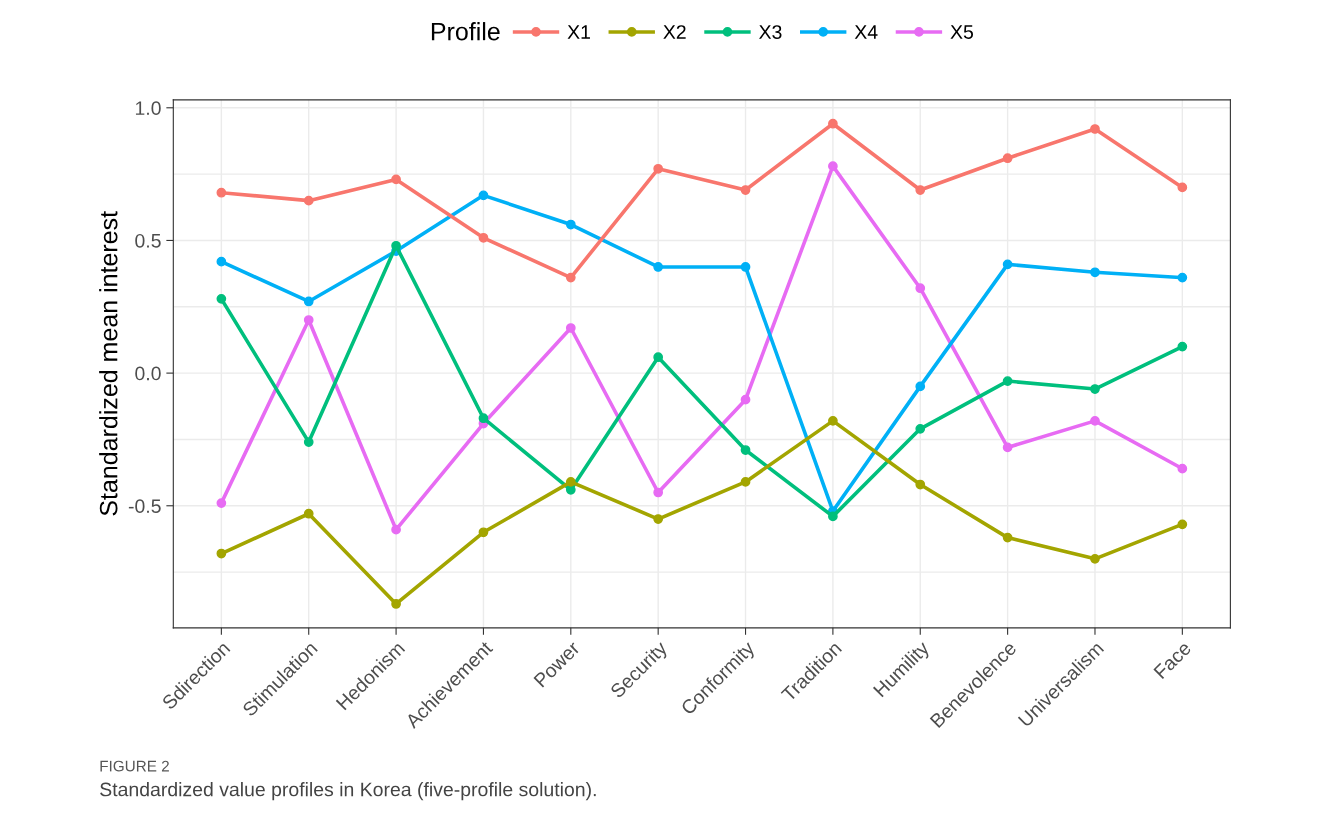 The height and width of the screenshot is (825, 1323). What do you see at coordinates (148, 240) in the screenshot?
I see `y-tick-label: 0.5` at bounding box center [148, 240].